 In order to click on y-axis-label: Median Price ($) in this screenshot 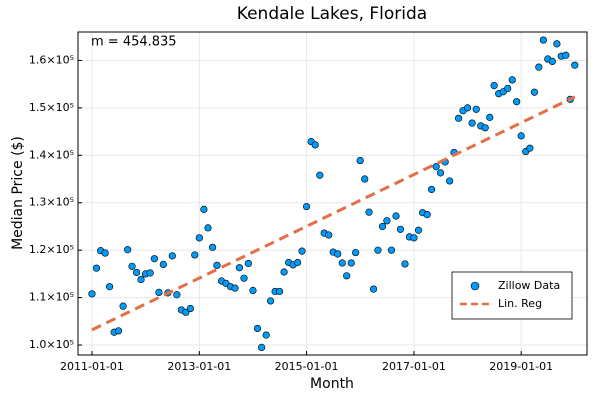, I will do `click(18, 193)`.